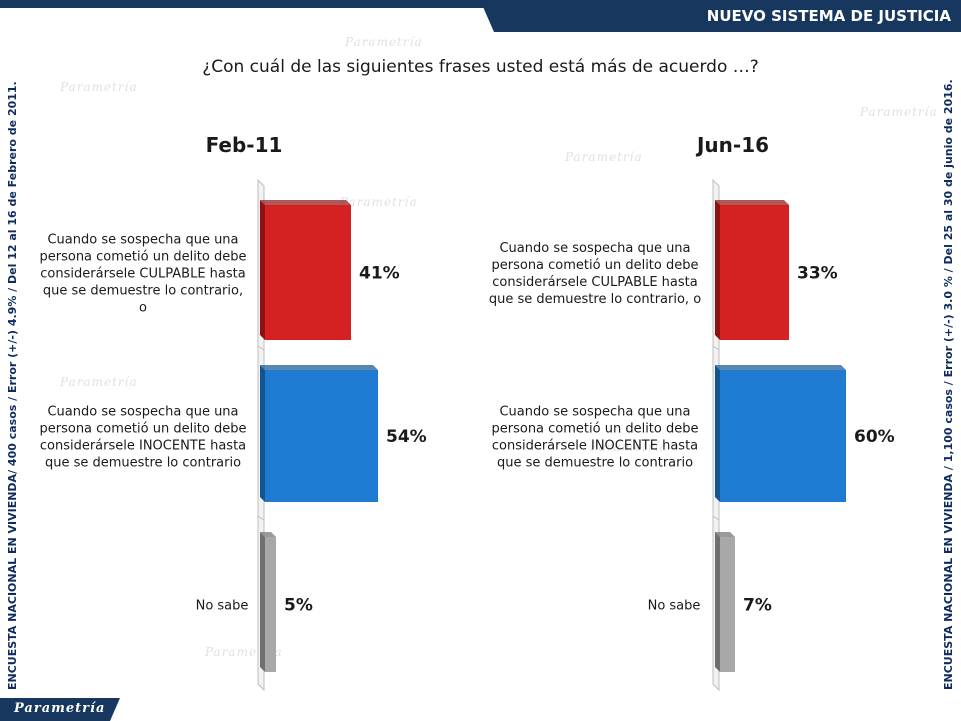  Describe the element at coordinates (480, 4) in the screenshot. I see `top-bar` at that location.